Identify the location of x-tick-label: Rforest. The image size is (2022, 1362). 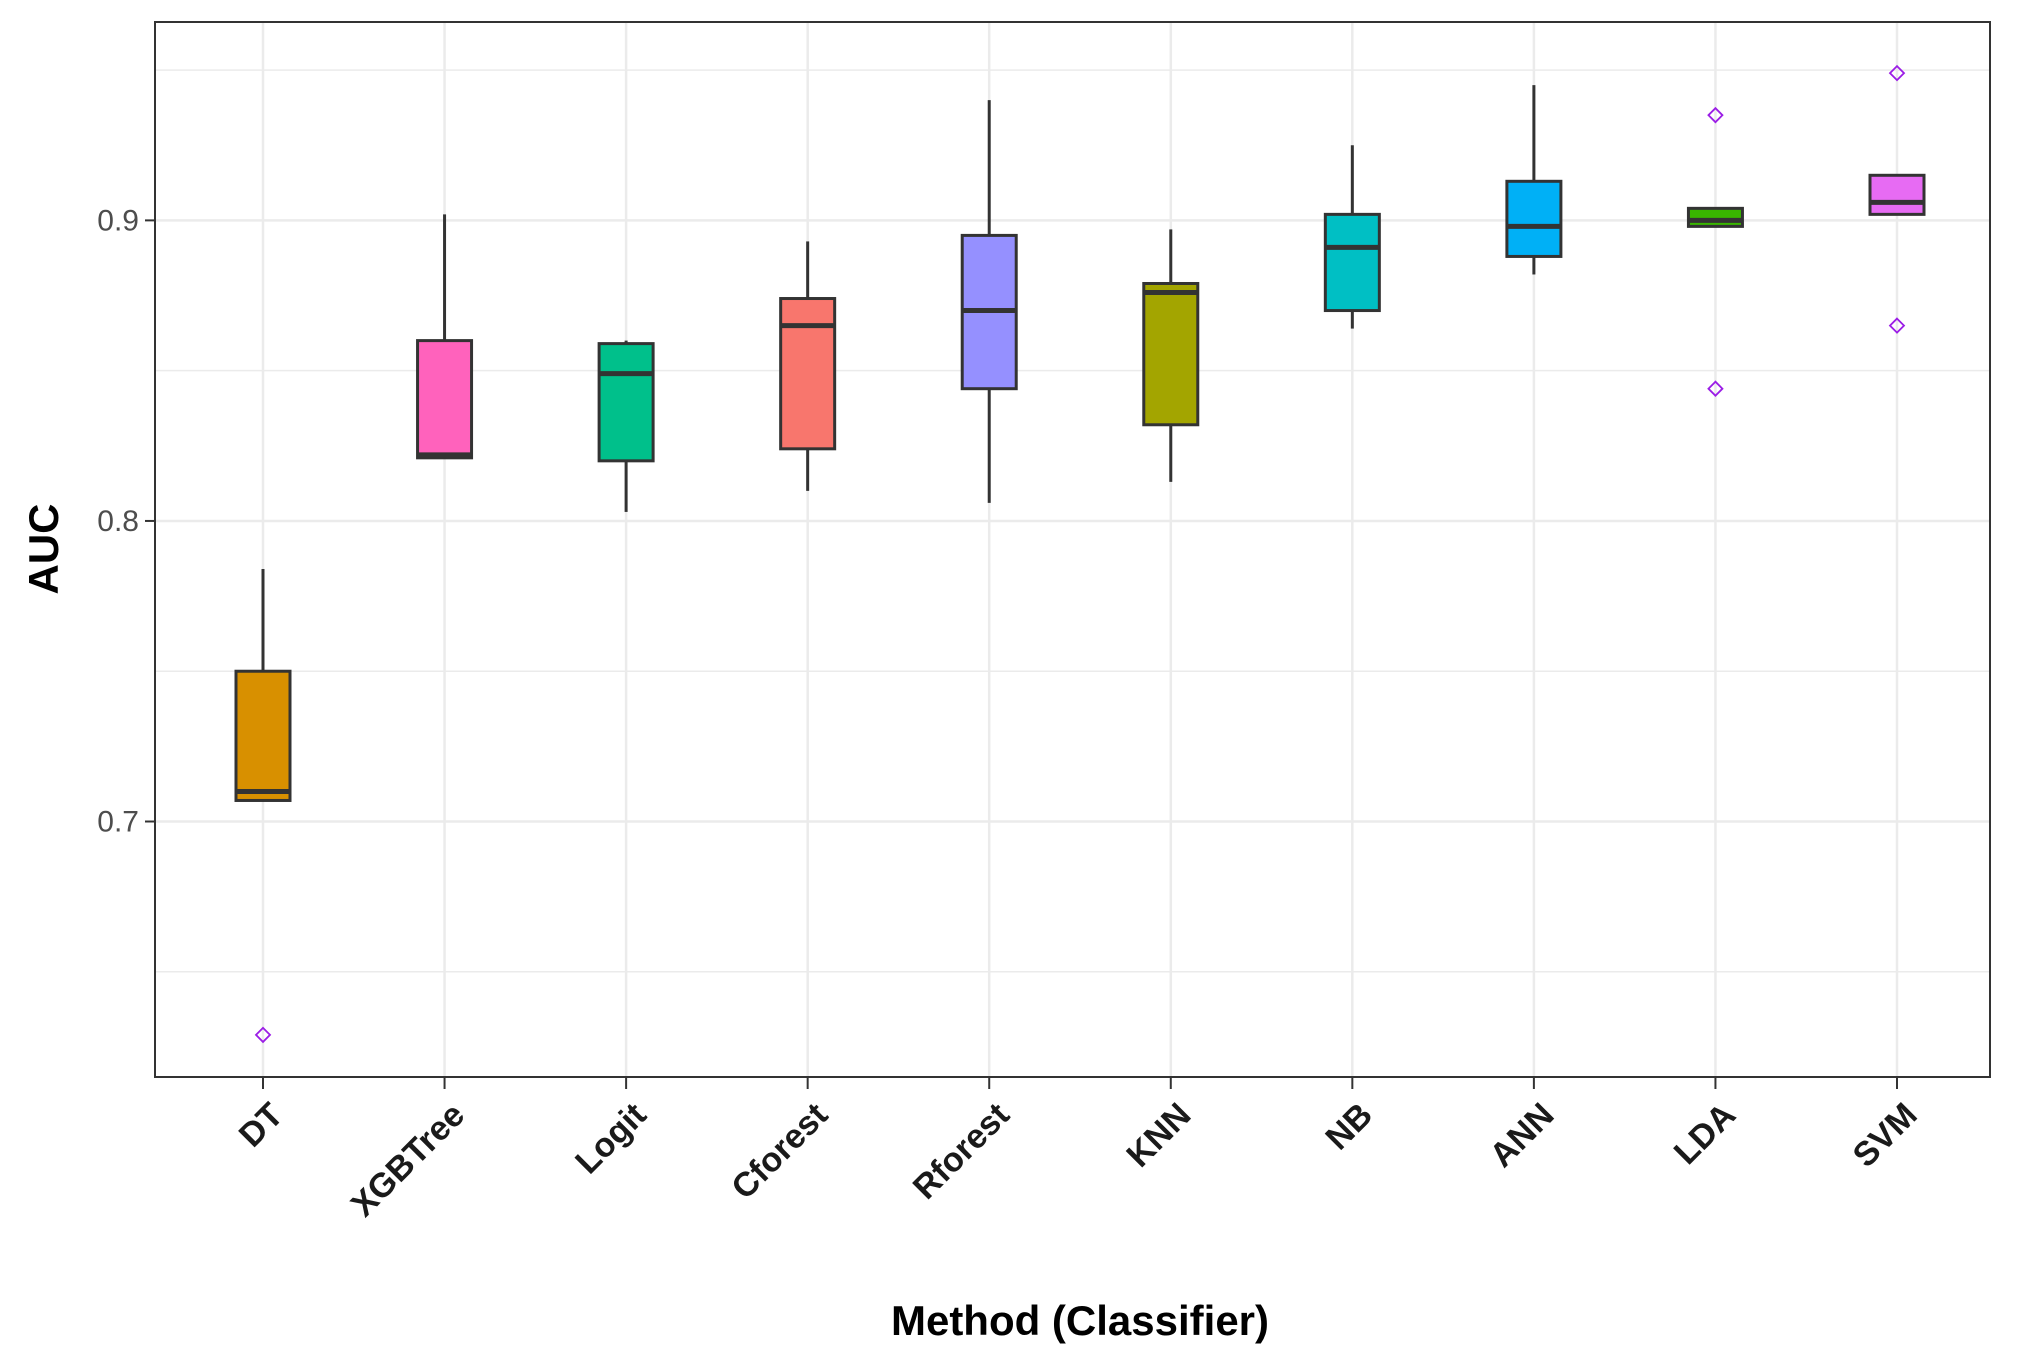
(961, 1151).